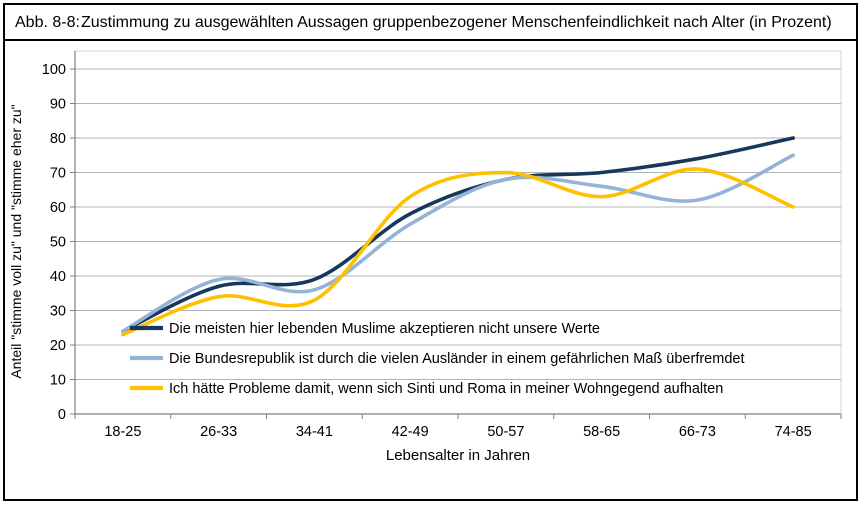  What do you see at coordinates (58, 381) in the screenshot?
I see `y-tick-label: 10` at bounding box center [58, 381].